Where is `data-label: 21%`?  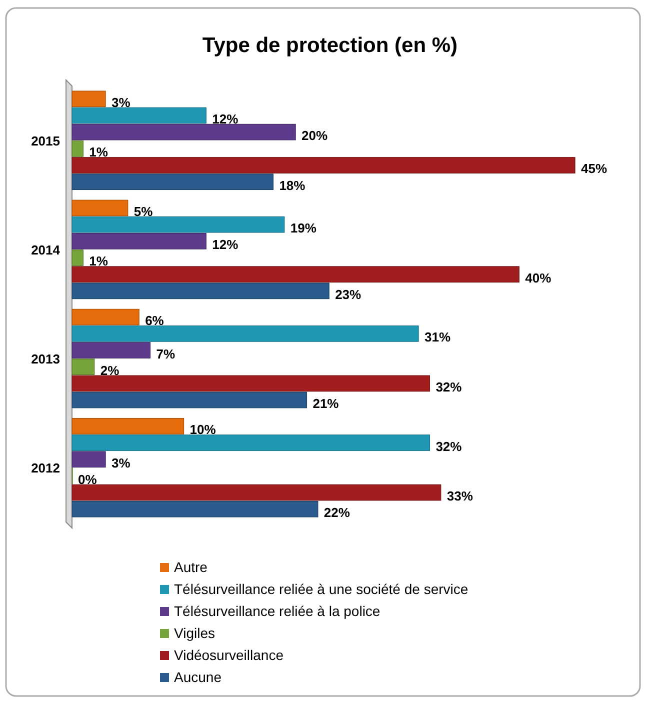 data-label: 21% is located at coordinates (326, 404).